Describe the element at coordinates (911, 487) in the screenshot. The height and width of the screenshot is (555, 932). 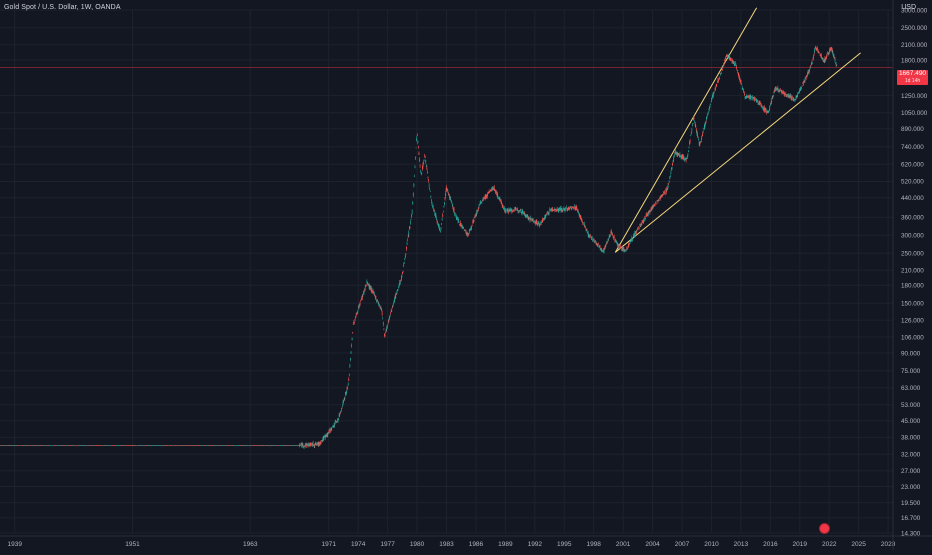
I see `y-tick-label: 23.000` at that location.